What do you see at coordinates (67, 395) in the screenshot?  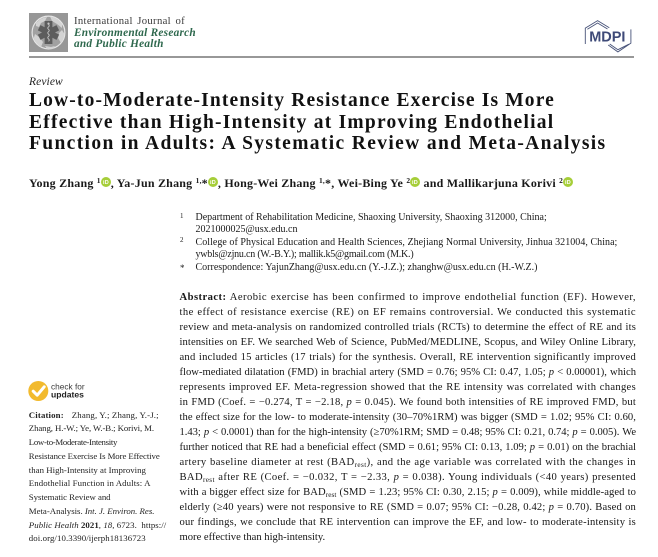 I see `svg-text: updates` at bounding box center [67, 395].